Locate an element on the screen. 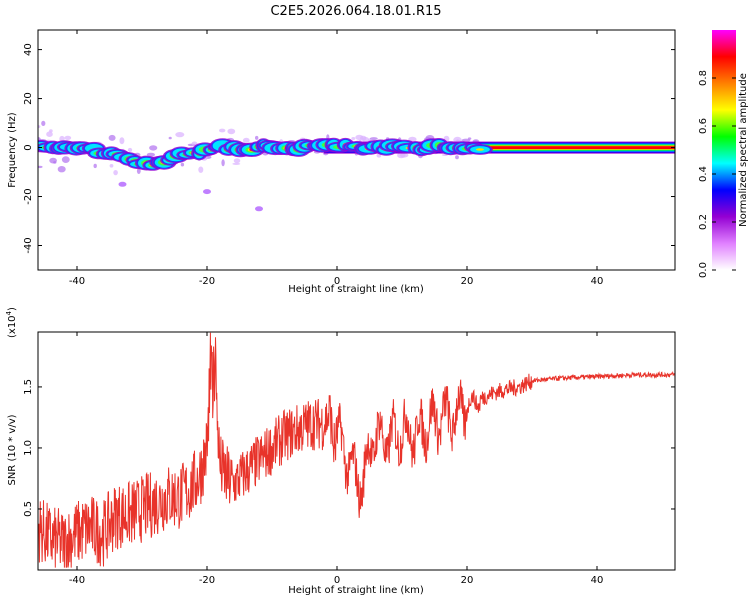 This screenshot has height=600, width=750. heatmap-x-tick-label: 0 is located at coordinates (337, 281).